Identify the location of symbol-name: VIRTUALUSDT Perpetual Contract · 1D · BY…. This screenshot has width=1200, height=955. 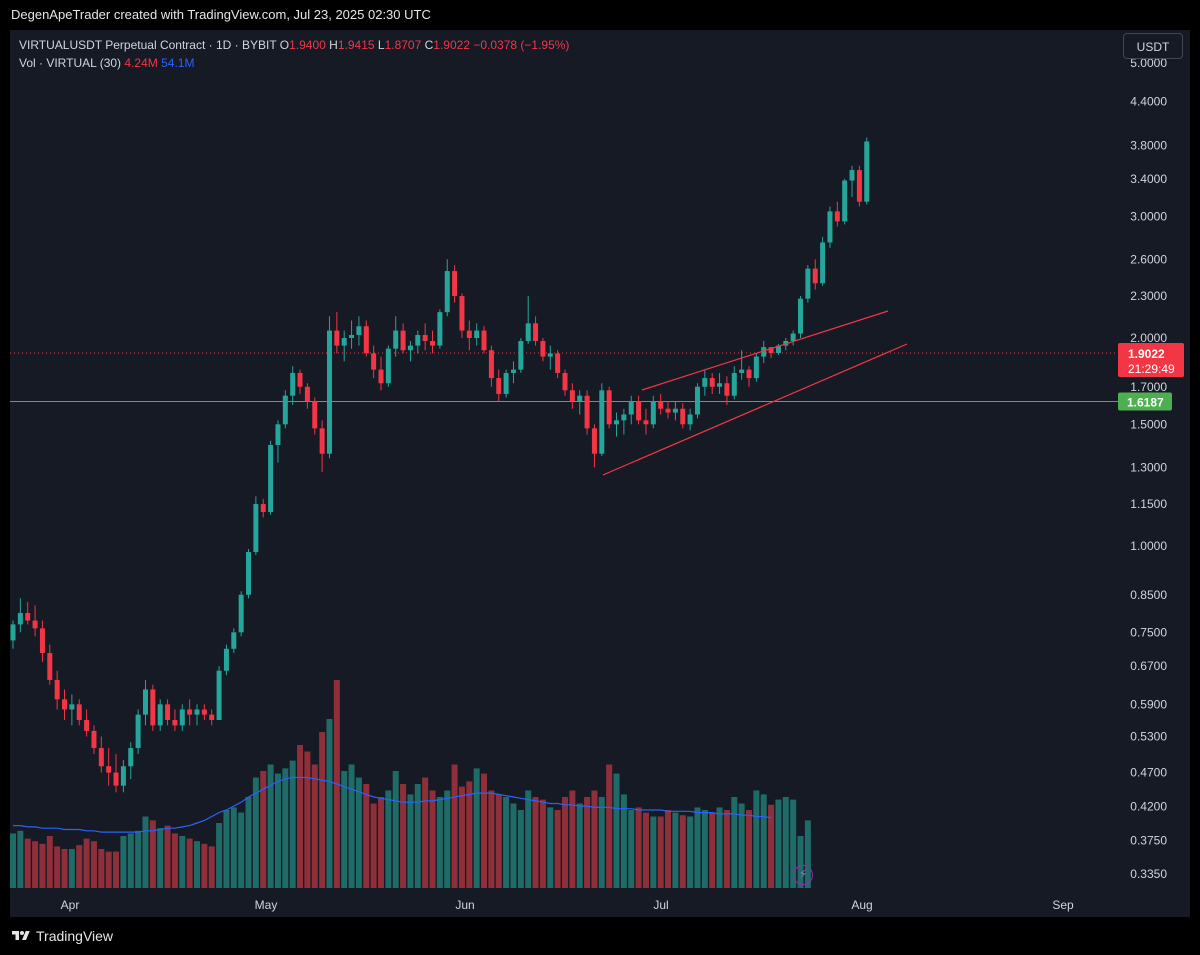
(148, 45).